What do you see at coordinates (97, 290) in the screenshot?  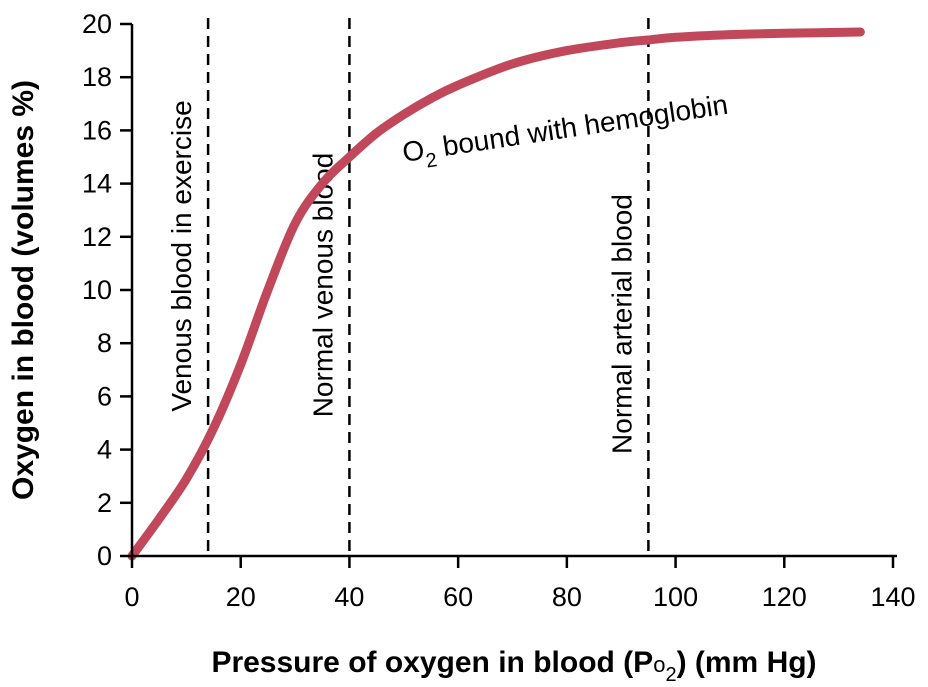 I see `y-tick-label: 10` at bounding box center [97, 290].